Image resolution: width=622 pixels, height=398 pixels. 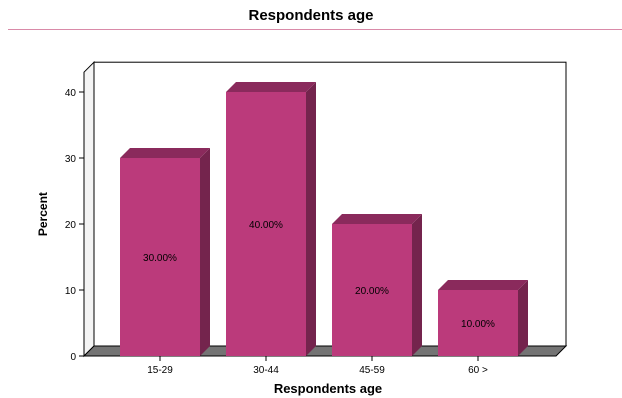 I want to click on y-tick-label: 10, so click(x=71, y=291).